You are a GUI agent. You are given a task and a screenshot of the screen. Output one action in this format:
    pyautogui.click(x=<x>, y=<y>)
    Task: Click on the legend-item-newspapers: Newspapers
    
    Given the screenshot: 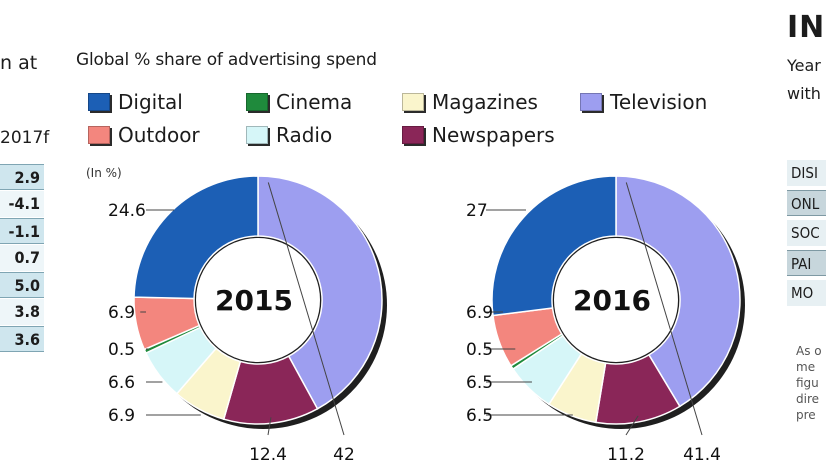 What is the action you would take?
    pyautogui.click(x=478, y=135)
    